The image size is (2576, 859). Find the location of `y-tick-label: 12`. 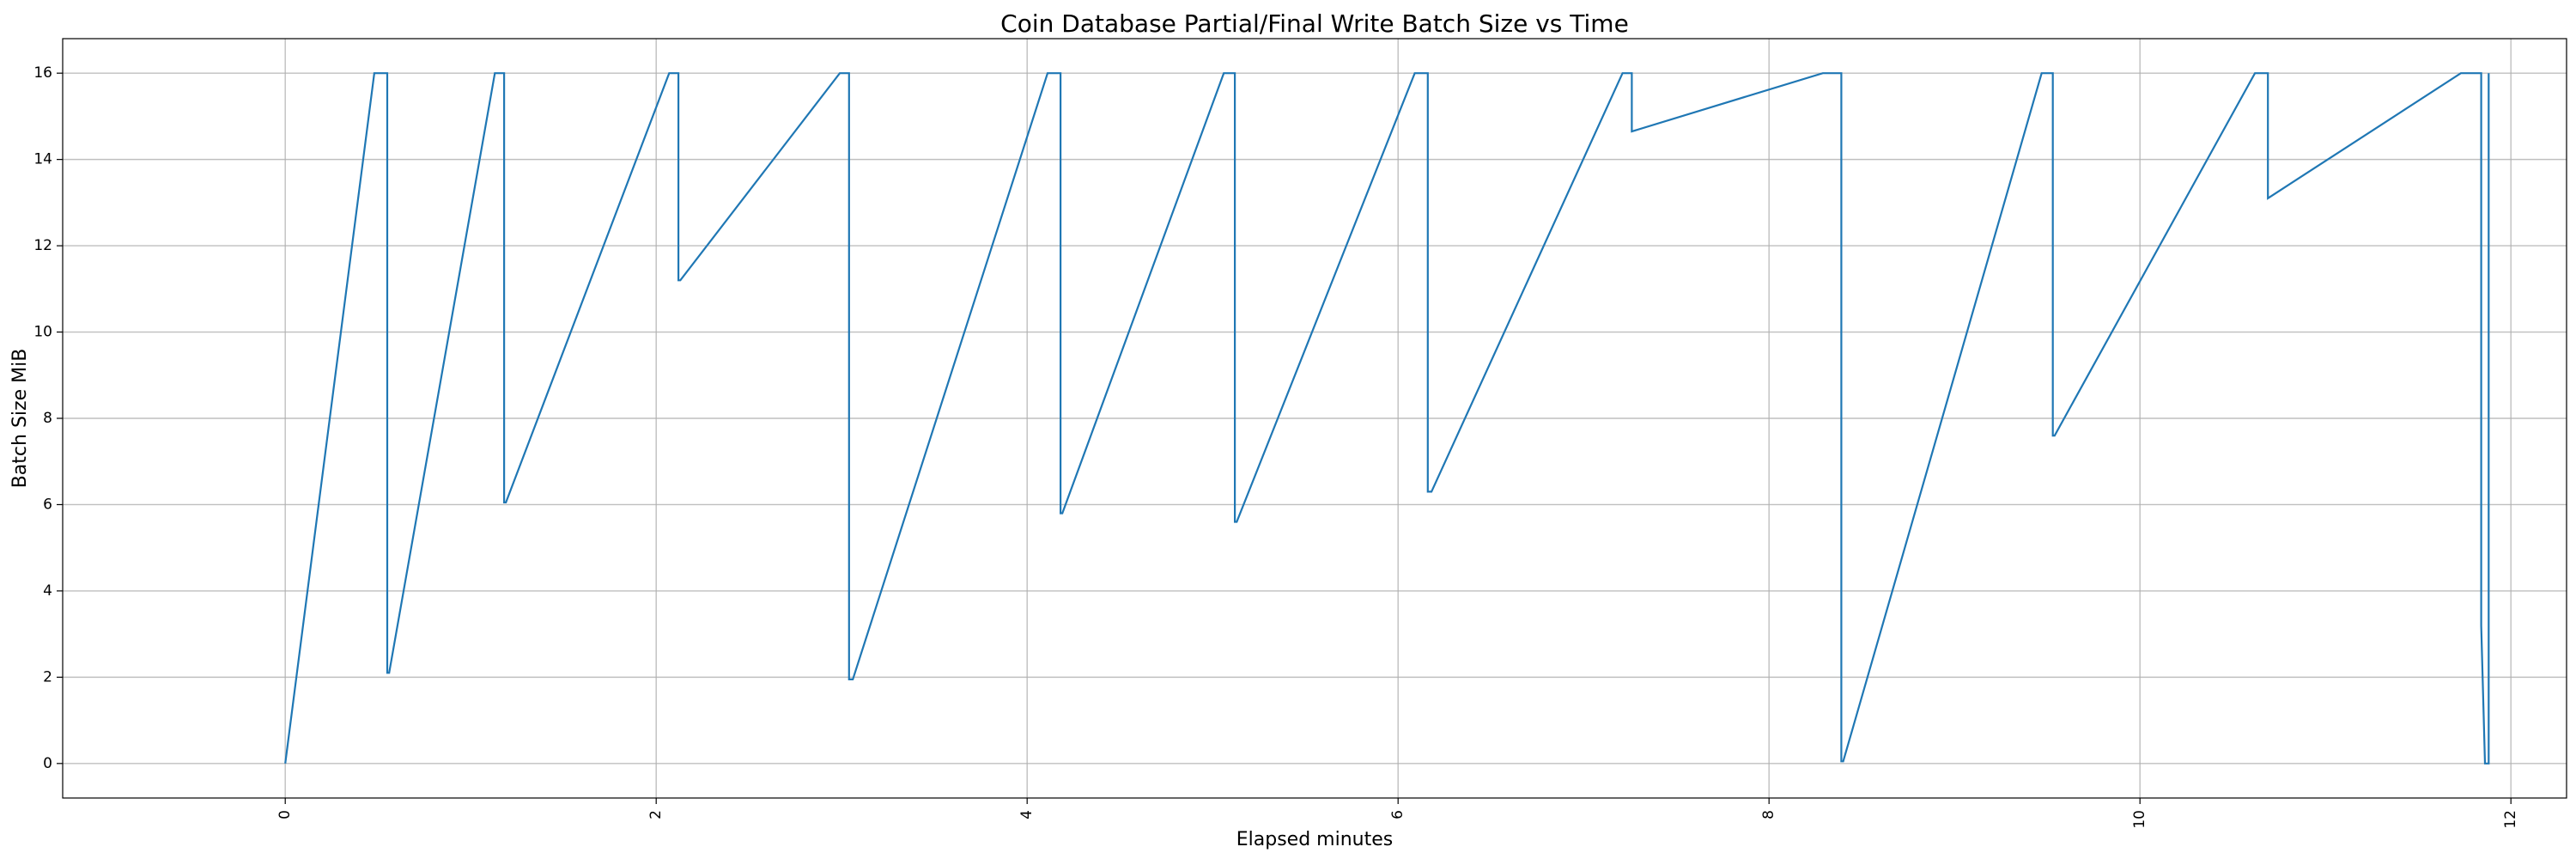

y-tick-label: 12 is located at coordinates (42, 245).